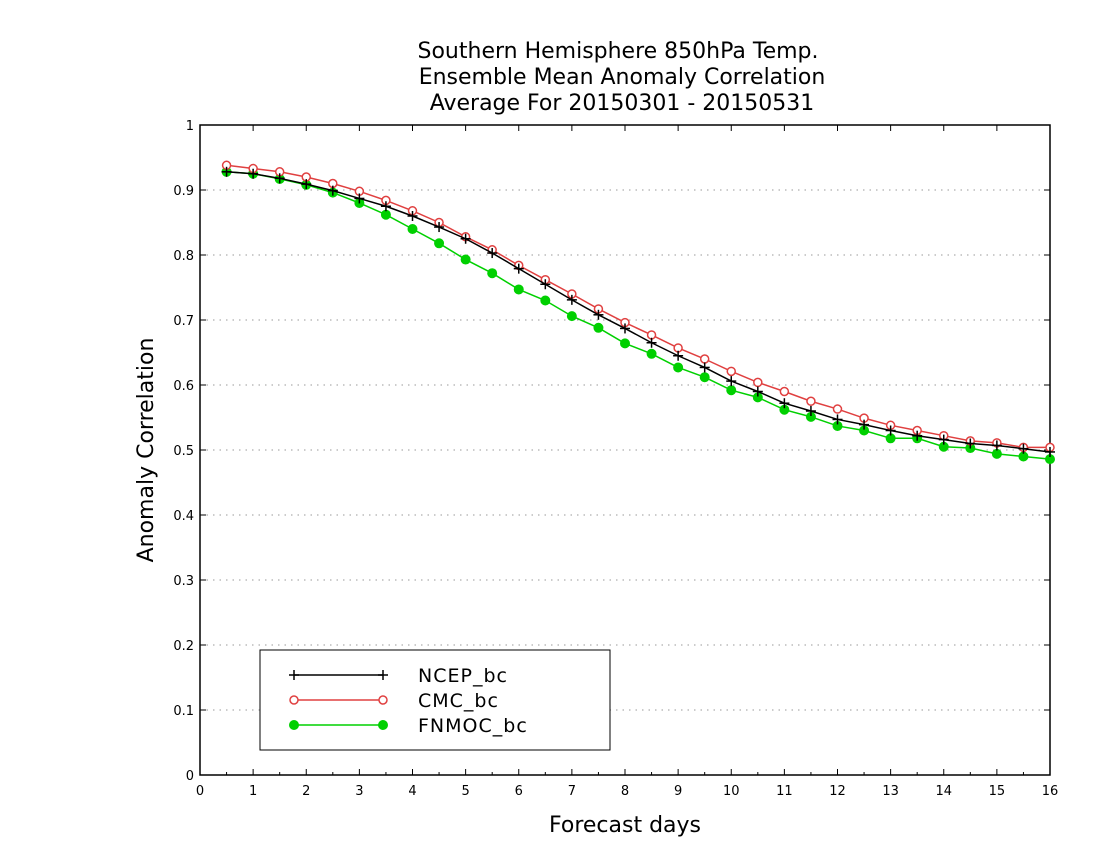 This screenshot has width=1100, height=850. What do you see at coordinates (183, 581) in the screenshot?
I see `y-tick-label-3: 0.3` at bounding box center [183, 581].